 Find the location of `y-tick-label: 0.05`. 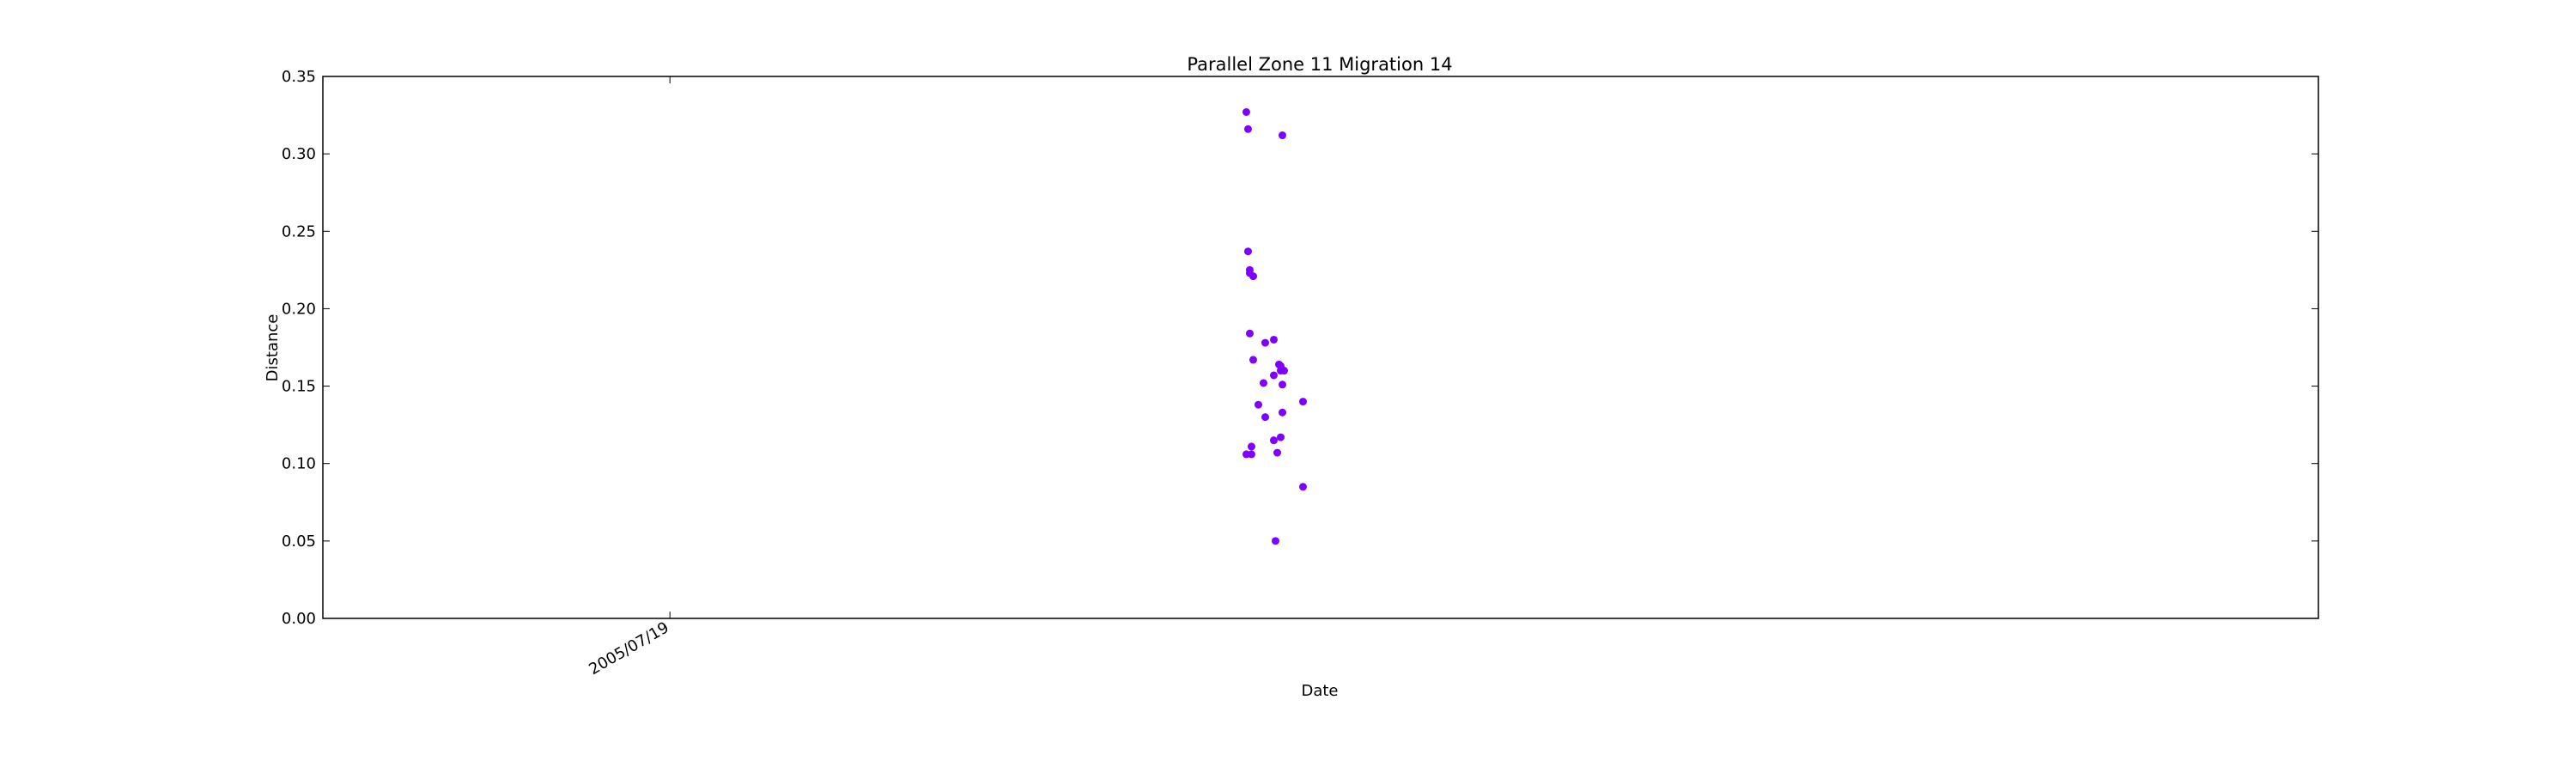

y-tick-label: 0.05 is located at coordinates (299, 542).